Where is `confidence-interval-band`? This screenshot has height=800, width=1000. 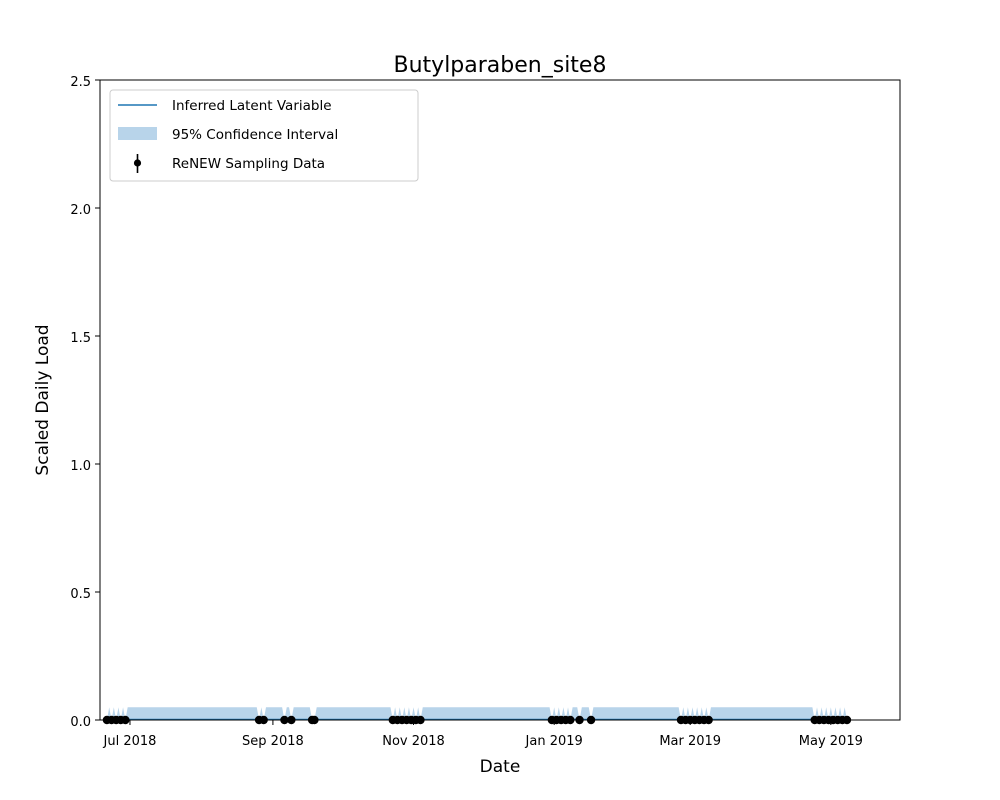
confidence-interval-band is located at coordinates (476, 713).